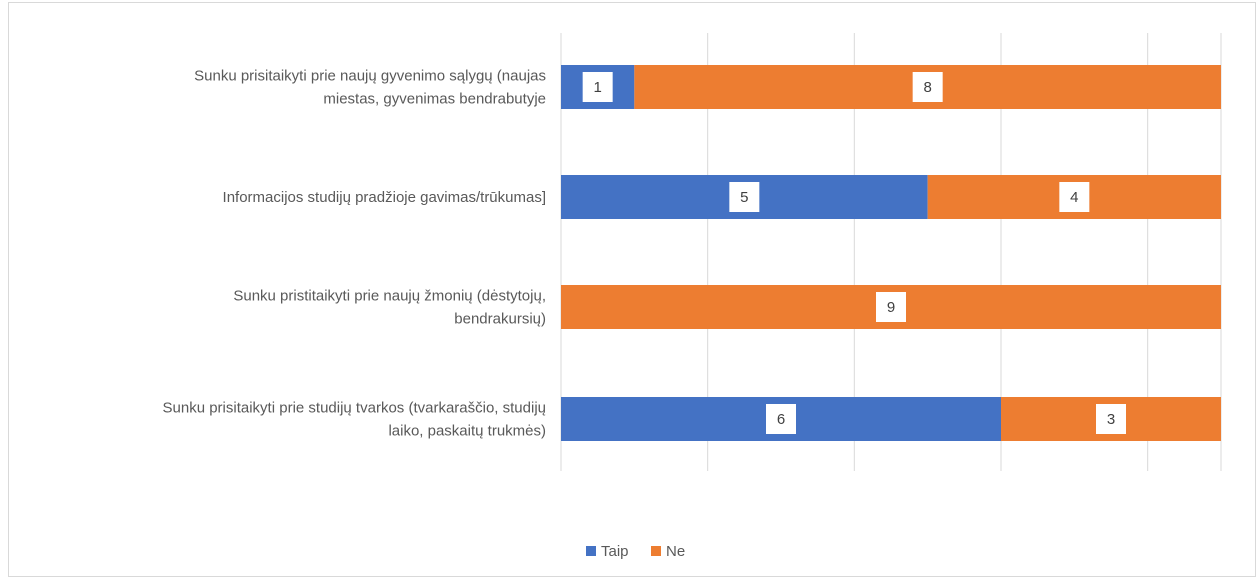  I want to click on data-label: 6, so click(781, 419).